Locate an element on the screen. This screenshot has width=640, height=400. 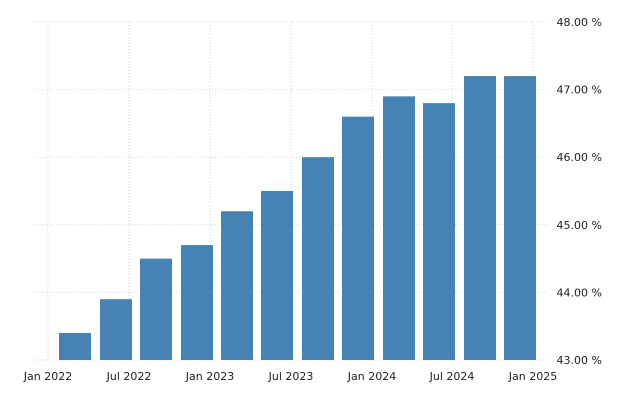
x-tick-label: Jan 2024 is located at coordinates (371, 376).